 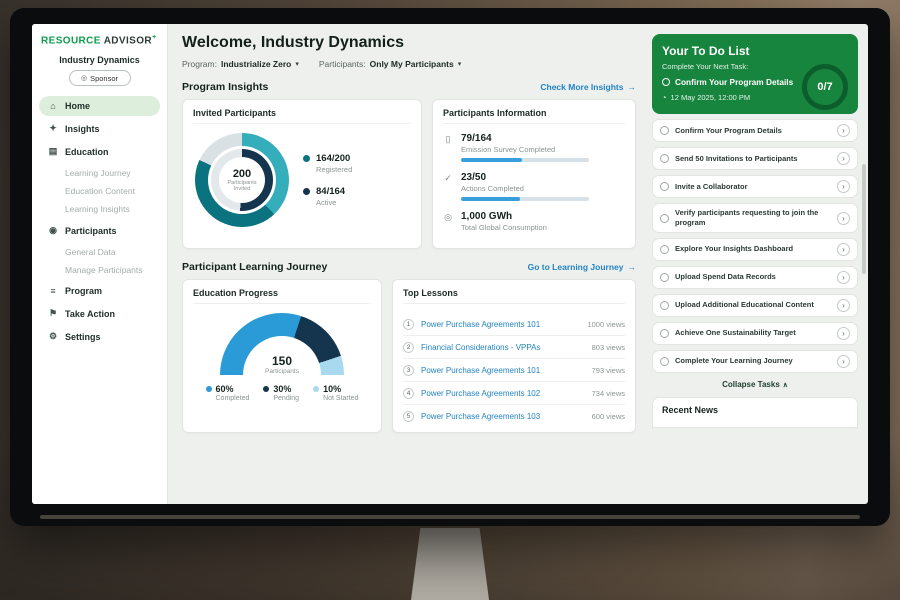 I want to click on legend-label: Not Started, so click(x=341, y=398).